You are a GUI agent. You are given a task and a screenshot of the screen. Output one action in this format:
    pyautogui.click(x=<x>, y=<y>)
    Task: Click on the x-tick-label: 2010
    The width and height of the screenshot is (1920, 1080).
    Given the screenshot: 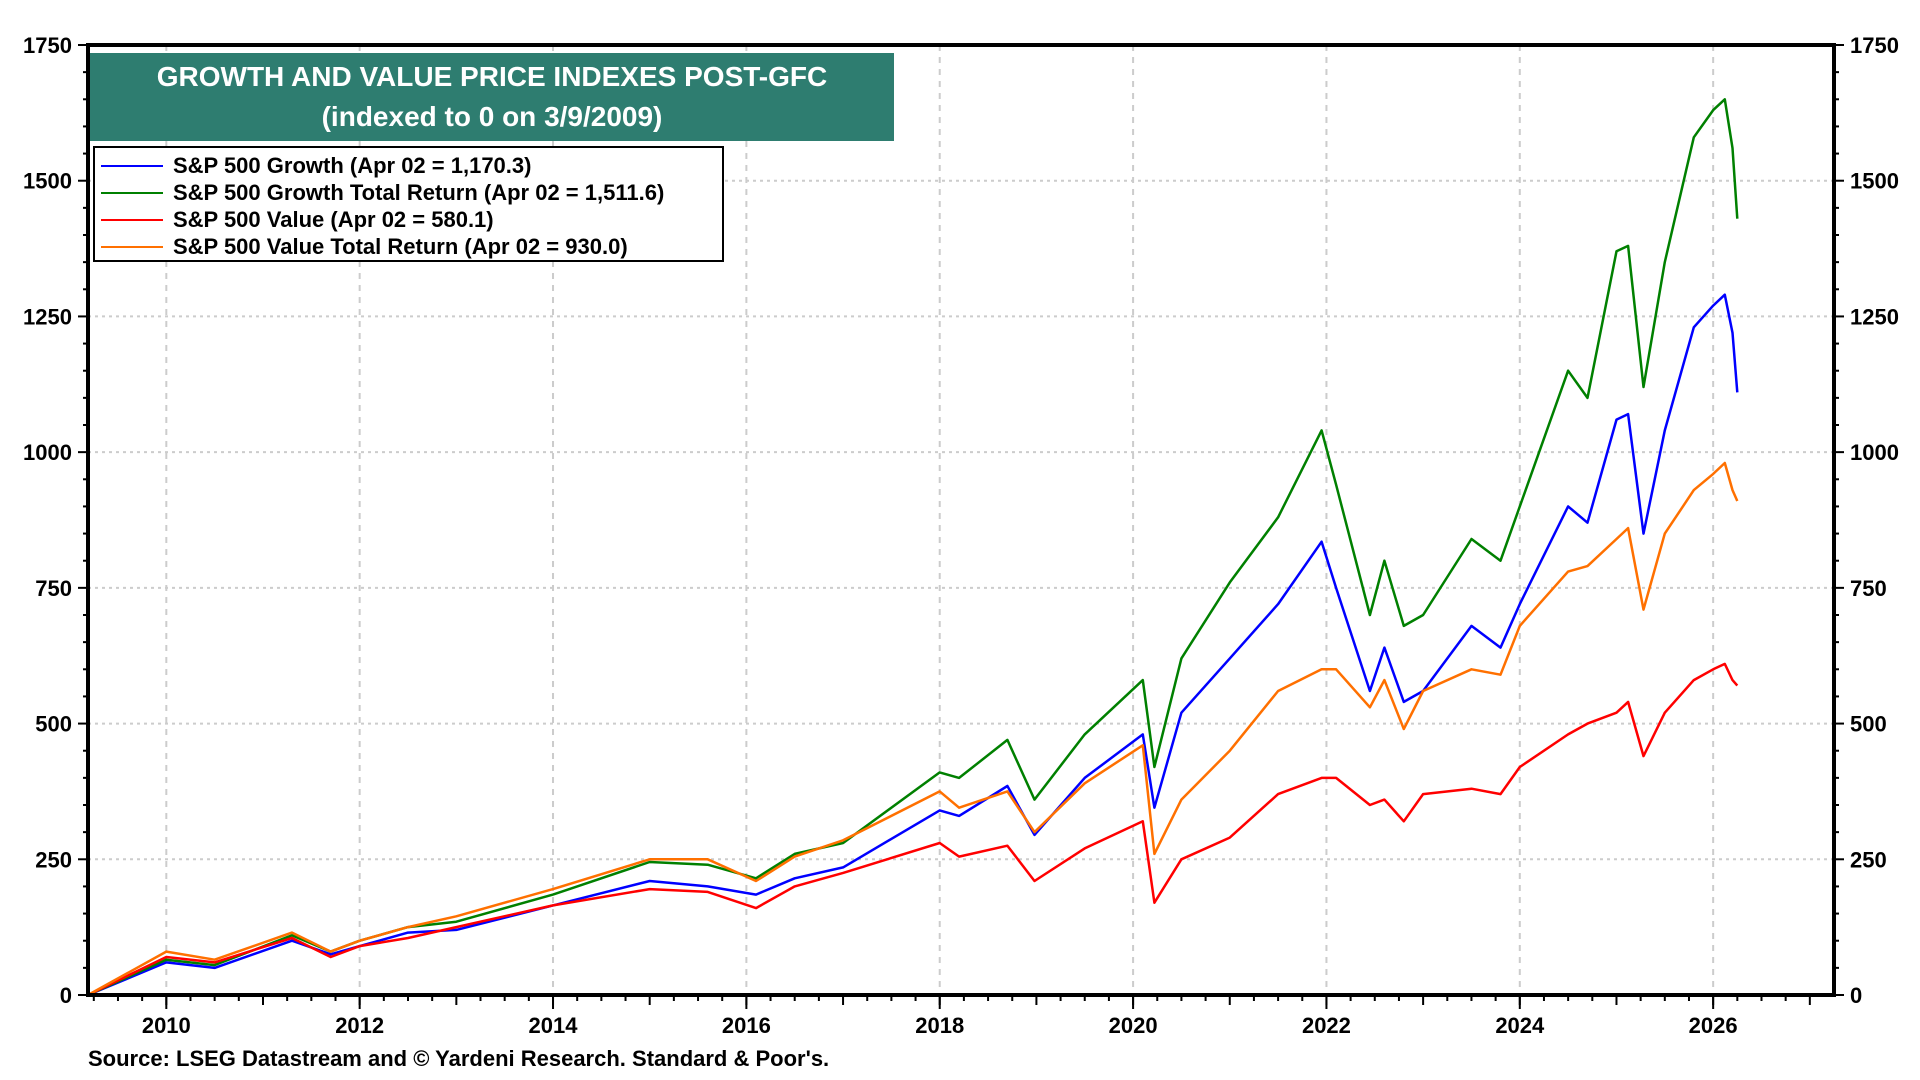 What is the action you would take?
    pyautogui.click(x=166, y=1025)
    